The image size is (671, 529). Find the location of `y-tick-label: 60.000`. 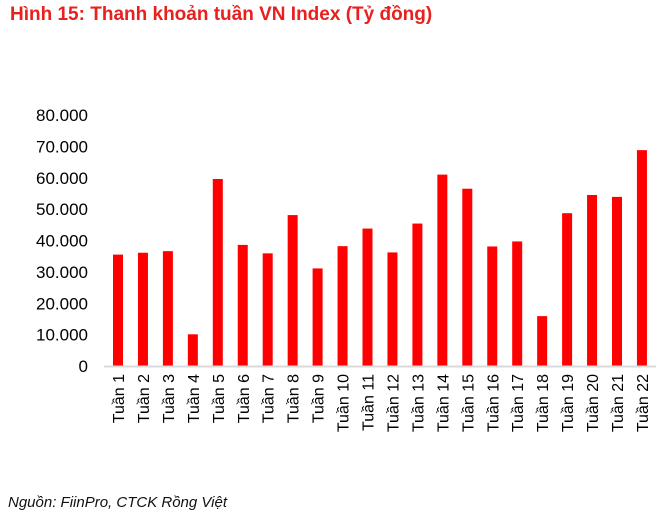

y-tick-label: 60.000 is located at coordinates (62, 178).